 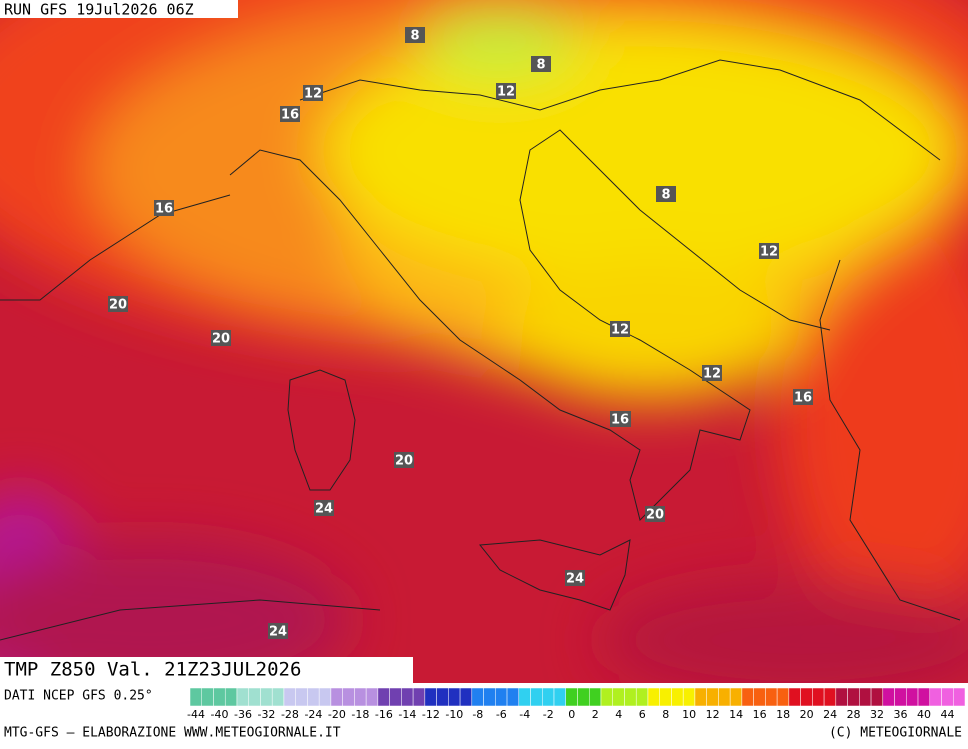 I want to click on scale-label: 36, so click(x=901, y=714).